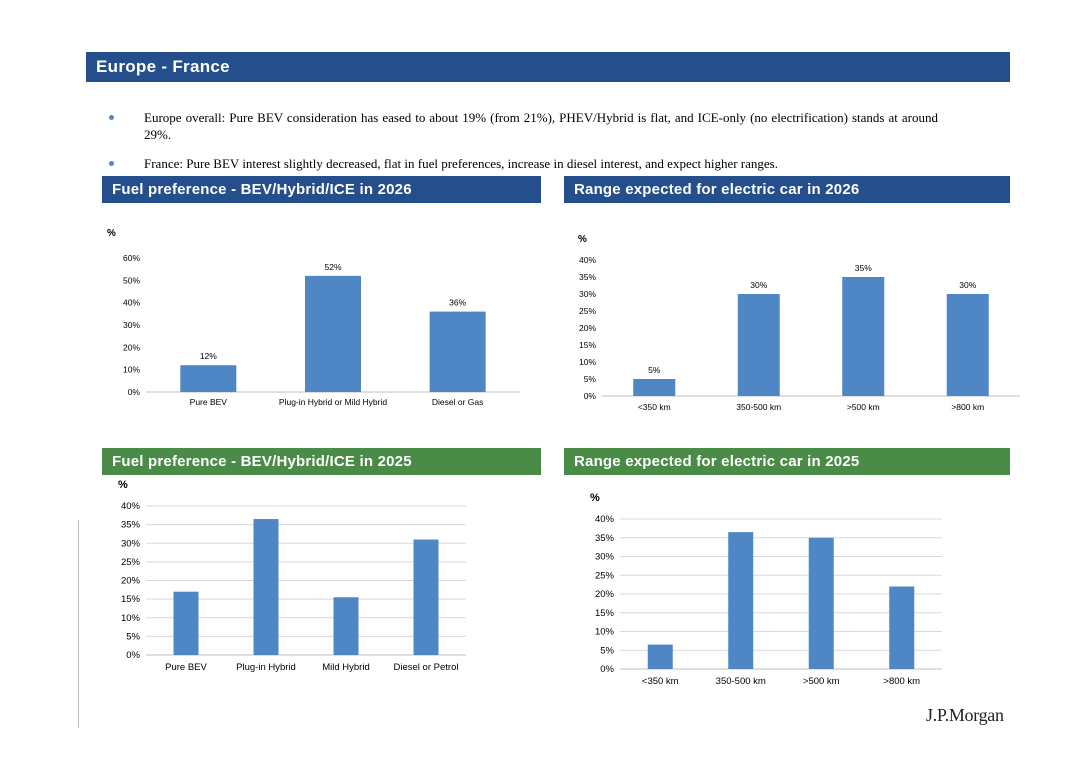  Describe the element at coordinates (78, 624) in the screenshot. I see `page-left-rule` at that location.